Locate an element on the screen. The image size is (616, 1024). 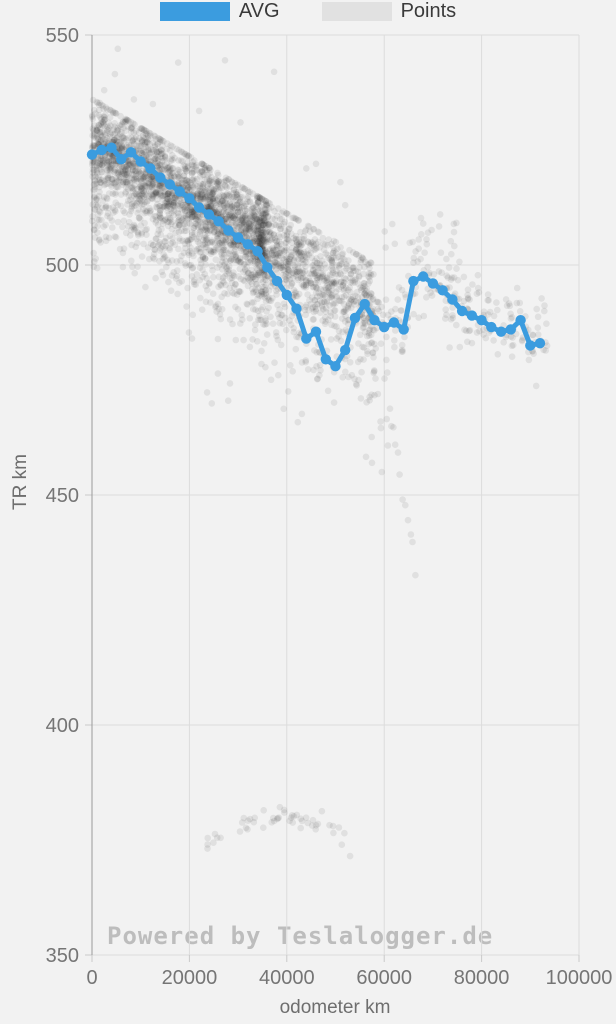
watermark: Powered by Teslalogger.de is located at coordinates (300, 936).